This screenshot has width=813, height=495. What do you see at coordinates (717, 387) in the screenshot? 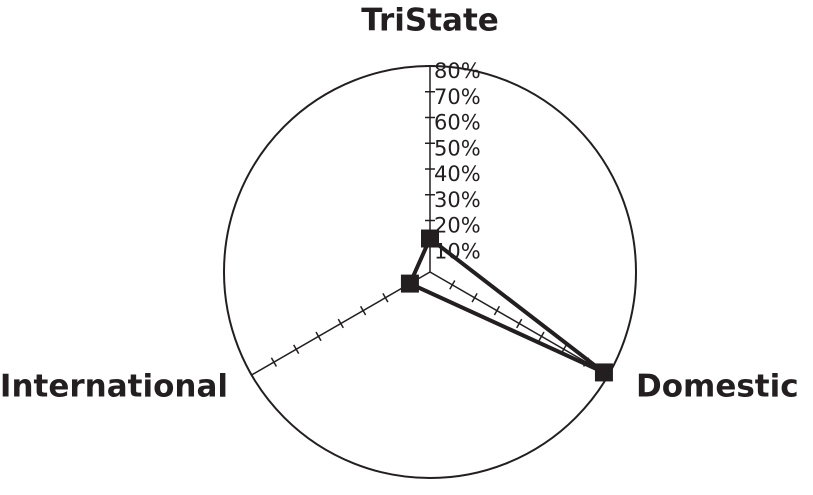
I see `category-label: Domestic` at bounding box center [717, 387].